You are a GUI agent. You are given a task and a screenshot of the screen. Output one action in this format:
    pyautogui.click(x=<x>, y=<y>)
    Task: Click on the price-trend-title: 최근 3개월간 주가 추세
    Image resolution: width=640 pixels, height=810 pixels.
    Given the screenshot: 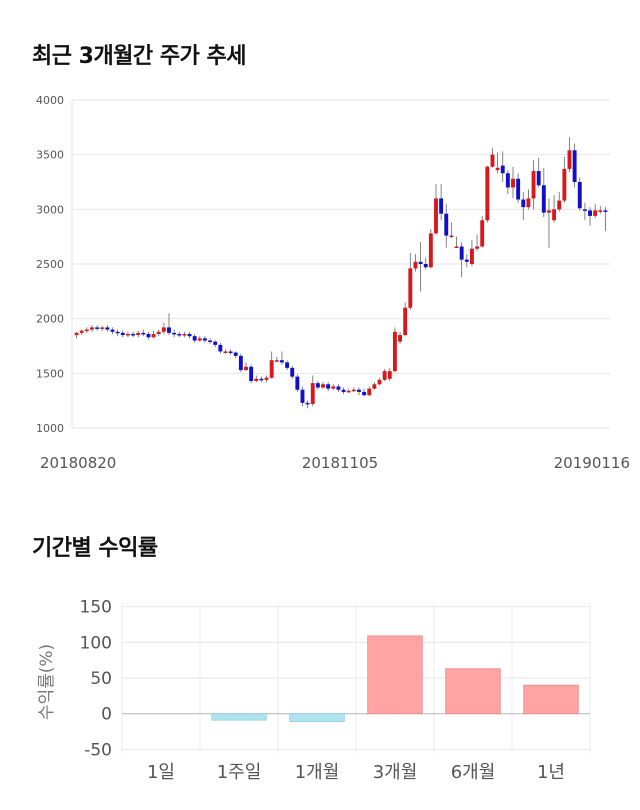 What is the action you would take?
    pyautogui.click(x=139, y=56)
    